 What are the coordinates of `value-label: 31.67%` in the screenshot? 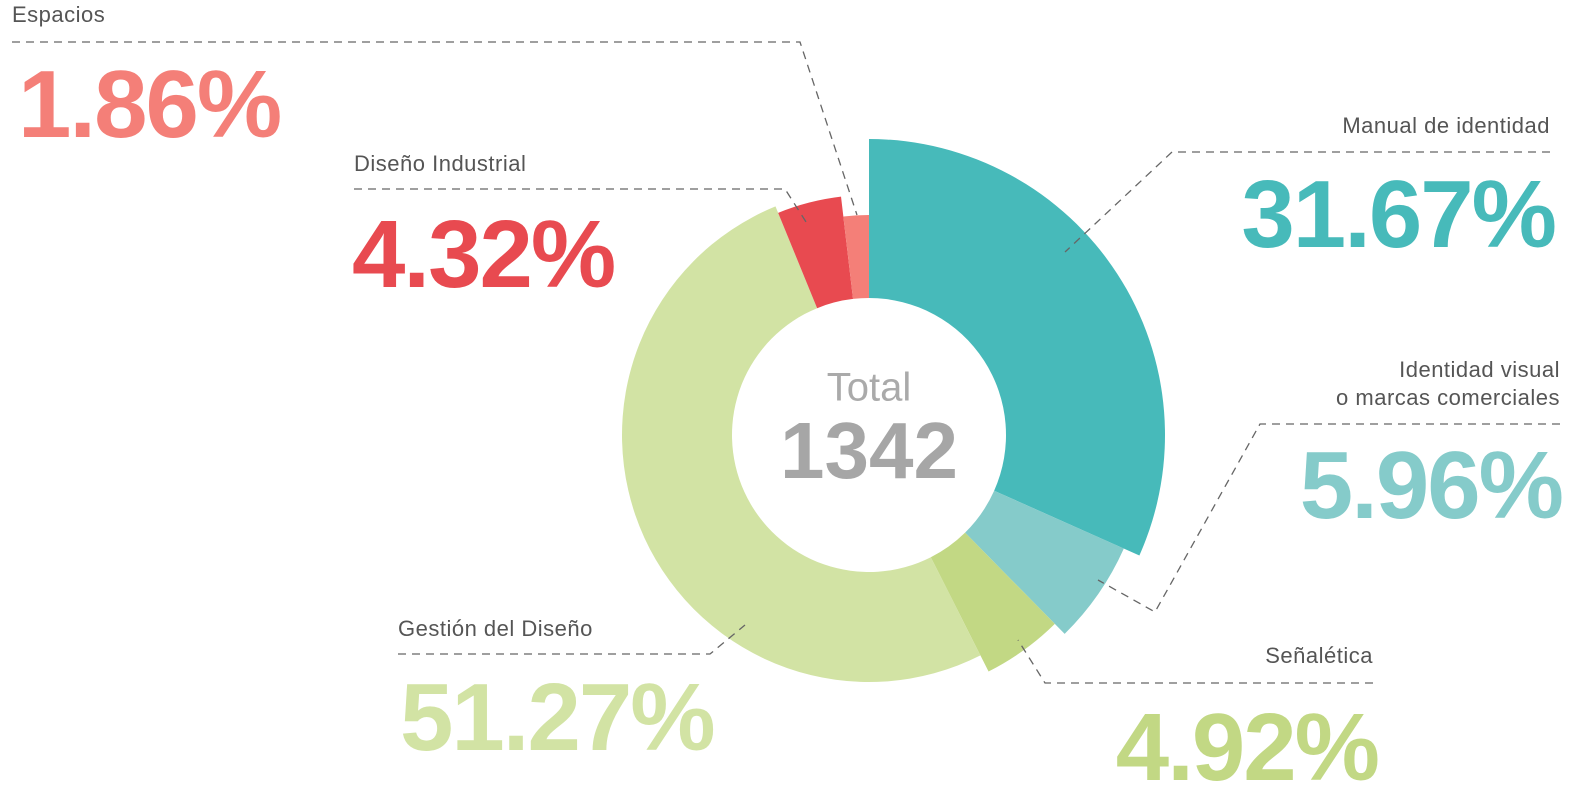 It's located at (1398, 214).